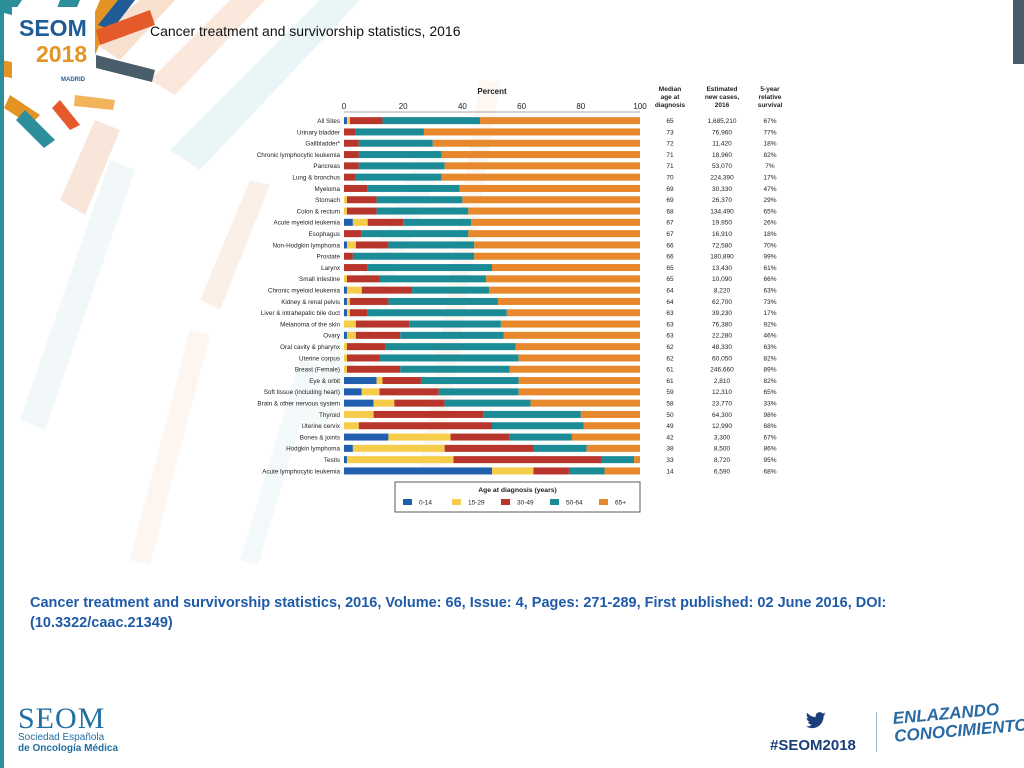  Describe the element at coordinates (722, 437) in the screenshot. I see `new-cases-value: 3,300` at that location.